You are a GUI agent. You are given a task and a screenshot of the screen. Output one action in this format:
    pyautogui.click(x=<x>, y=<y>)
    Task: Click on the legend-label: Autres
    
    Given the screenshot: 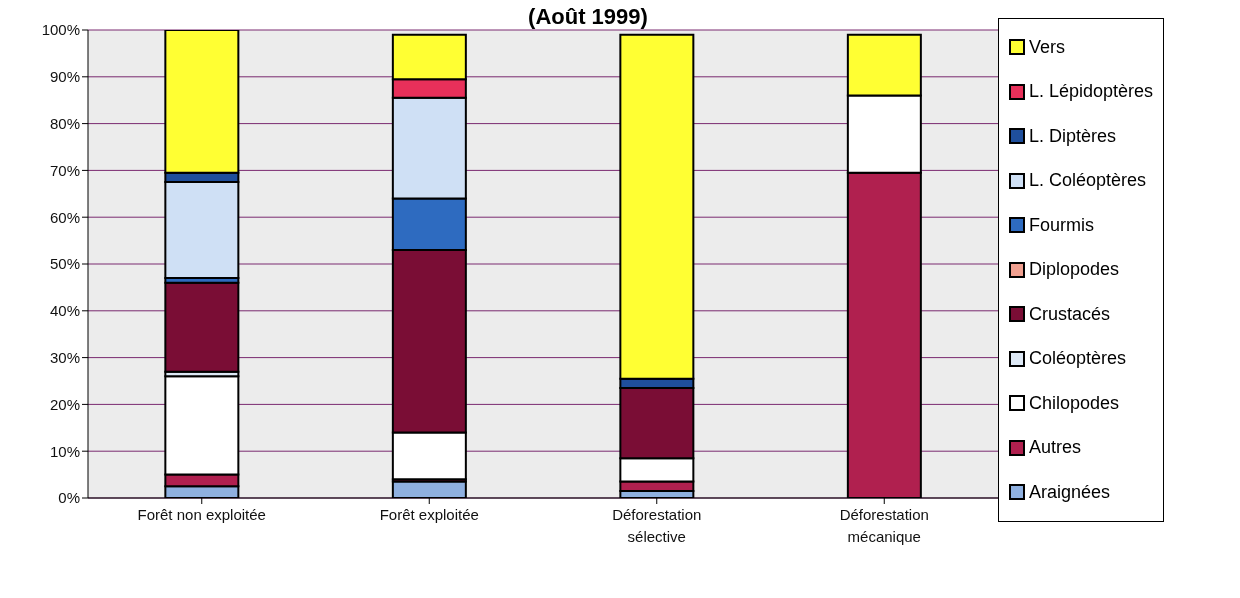 What is the action you would take?
    pyautogui.click(x=1055, y=448)
    